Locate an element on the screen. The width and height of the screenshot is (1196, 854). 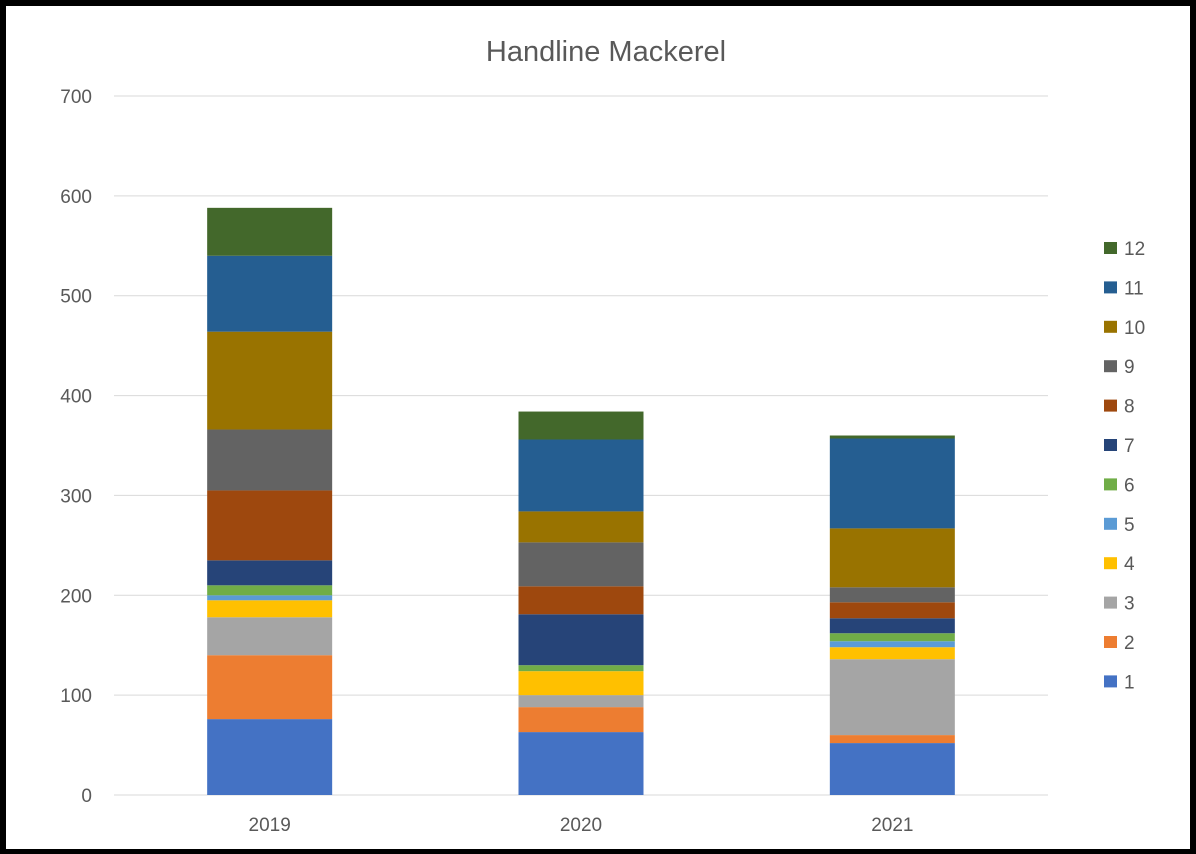
y-tick-label: 700 is located at coordinates (76, 97).